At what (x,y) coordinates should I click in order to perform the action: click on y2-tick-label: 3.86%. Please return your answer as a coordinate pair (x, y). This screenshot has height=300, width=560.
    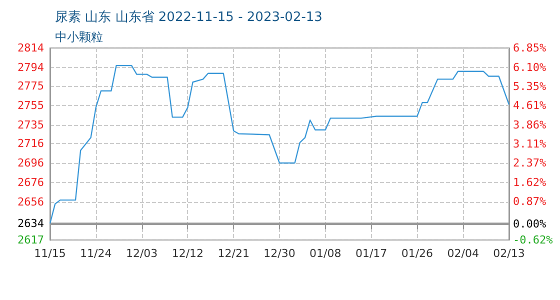
    Looking at the image, I should click on (529, 125).